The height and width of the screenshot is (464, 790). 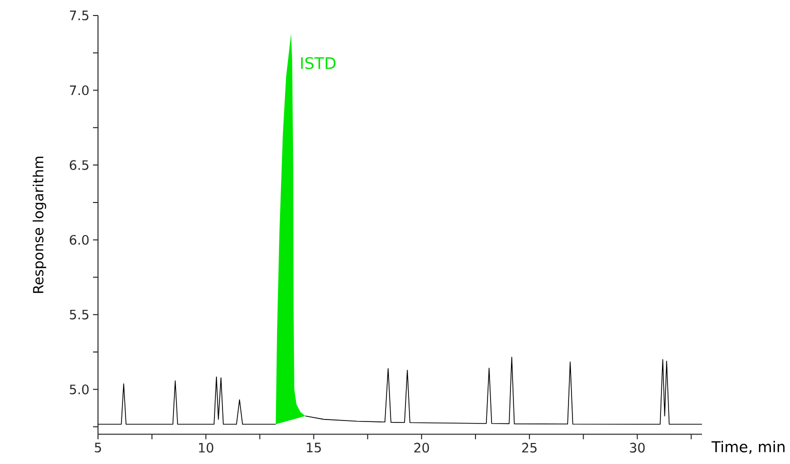 I want to click on y-tick-label: 6.5, so click(x=79, y=165).